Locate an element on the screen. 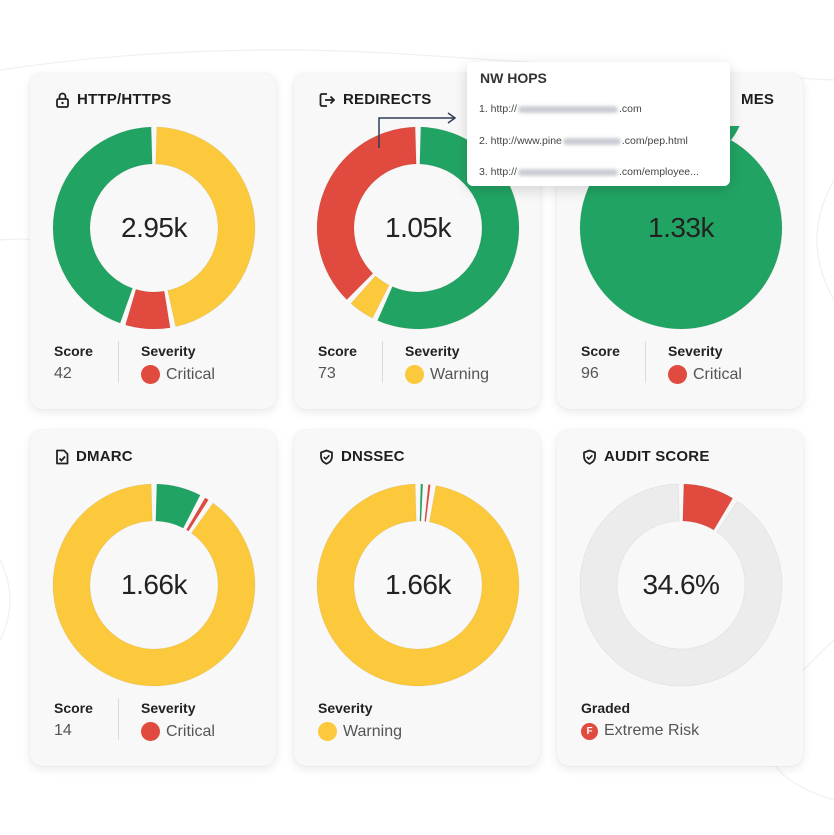 This screenshot has width=834, height=835. center-value: 1.33k is located at coordinates (681, 227).